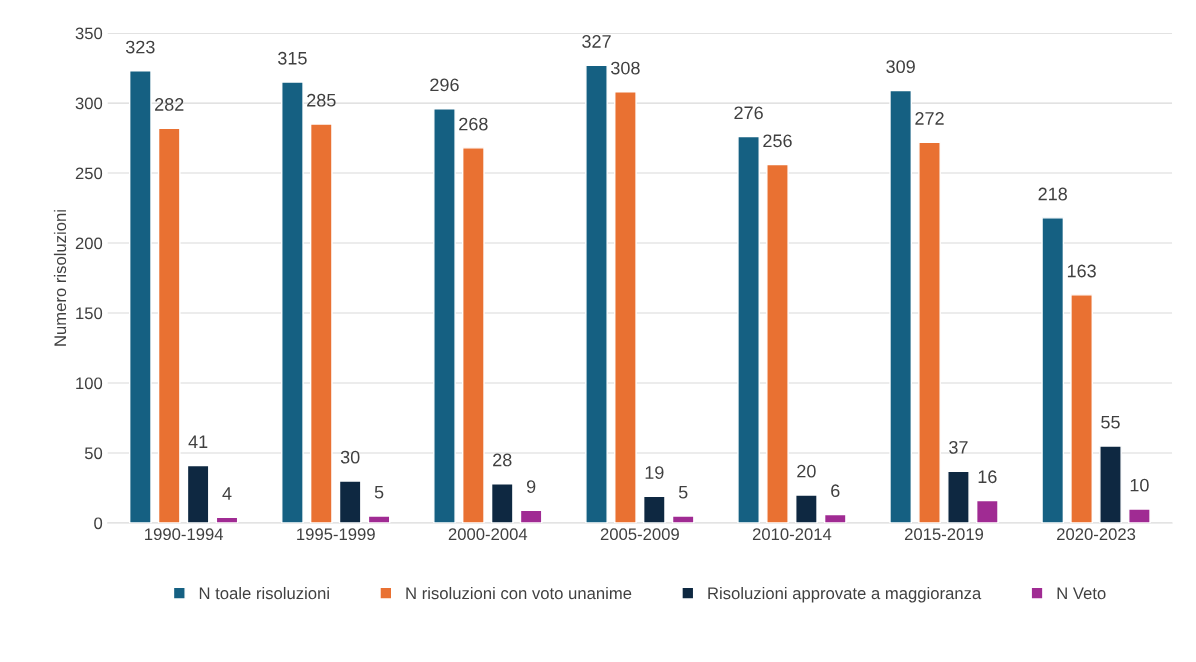  What do you see at coordinates (89, 173) in the screenshot?
I see `y-tick-label: 250` at bounding box center [89, 173].